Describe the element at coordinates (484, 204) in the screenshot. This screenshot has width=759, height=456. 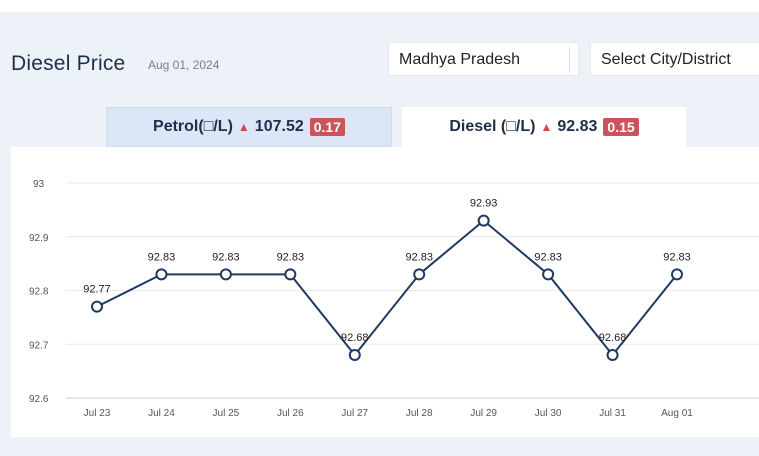
I see `data-label: 92.93` at that location.